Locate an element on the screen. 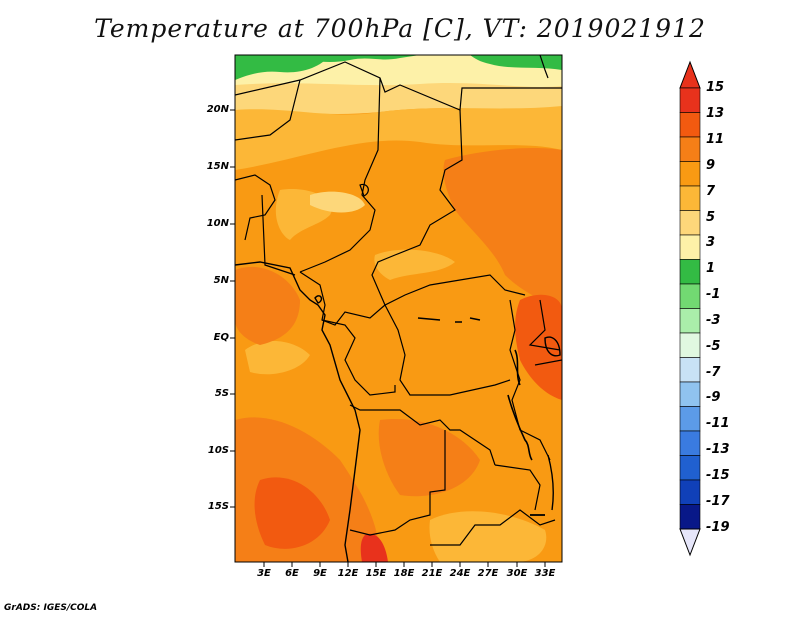 The width and height of the screenshot is (800, 618). river-congo is located at coordinates (449, 320).